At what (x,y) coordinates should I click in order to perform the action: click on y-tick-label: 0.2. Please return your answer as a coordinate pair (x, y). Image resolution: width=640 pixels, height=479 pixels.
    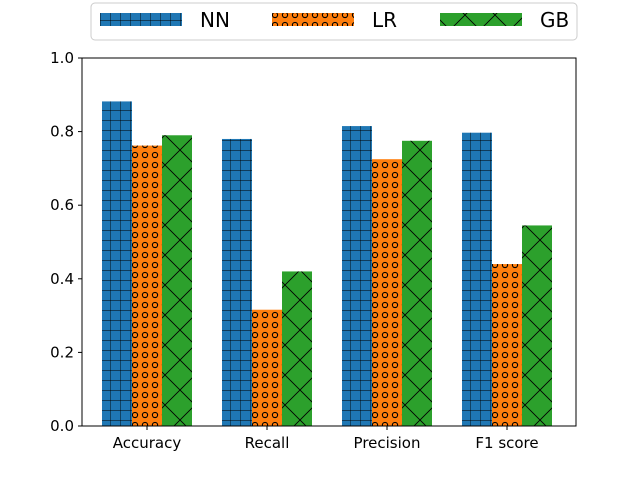
    Looking at the image, I should click on (62, 352).